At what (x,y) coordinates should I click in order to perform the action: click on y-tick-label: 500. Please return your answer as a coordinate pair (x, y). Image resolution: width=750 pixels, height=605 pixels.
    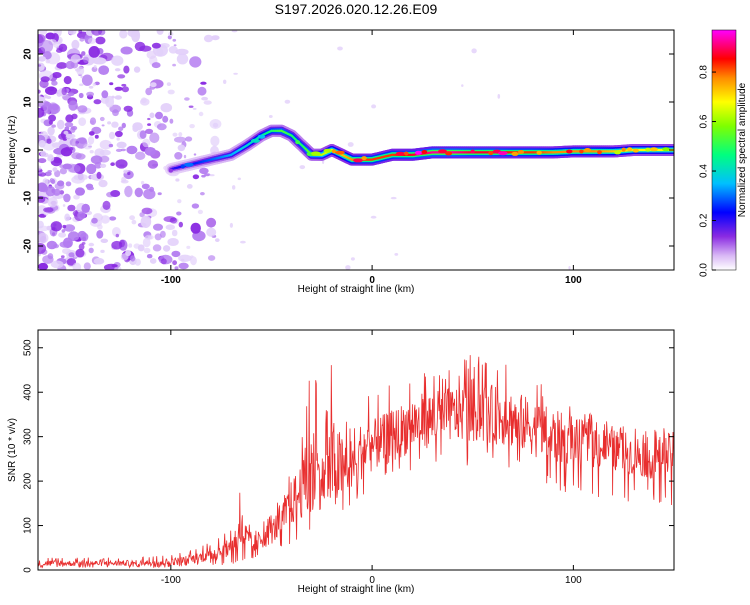
    Looking at the image, I should click on (28, 347).